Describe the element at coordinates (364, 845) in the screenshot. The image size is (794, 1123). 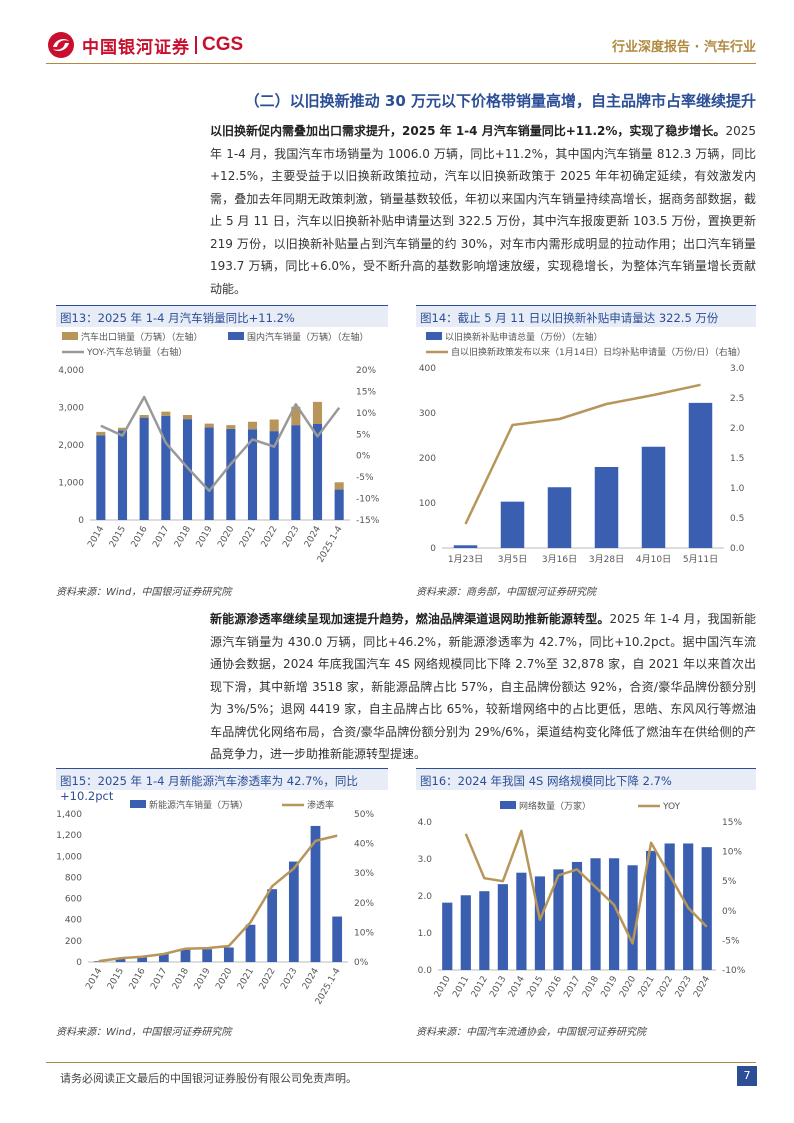
I see `y2-axis-tick-label: 40%` at that location.